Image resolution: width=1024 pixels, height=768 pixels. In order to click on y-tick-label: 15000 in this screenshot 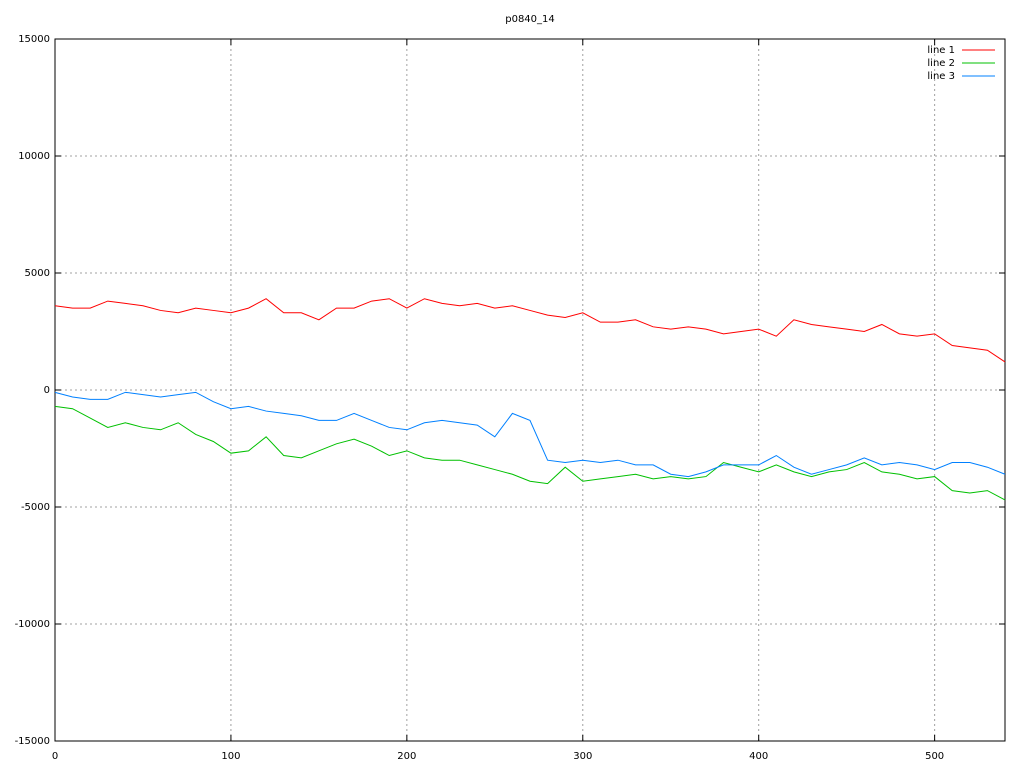, I will do `click(34, 39)`.